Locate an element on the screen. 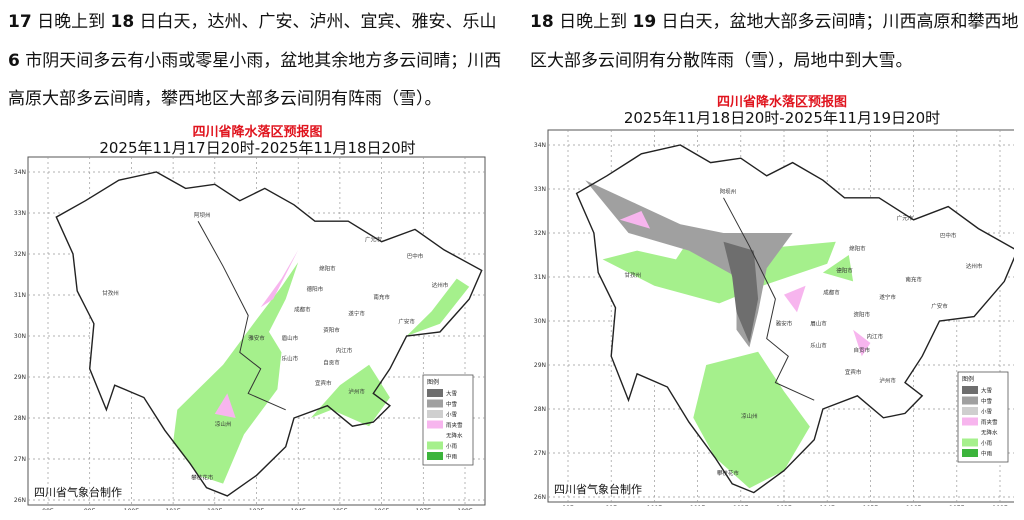 The width and height of the screenshot is (1024, 520). latitude-label: 28N is located at coordinates (20, 418).